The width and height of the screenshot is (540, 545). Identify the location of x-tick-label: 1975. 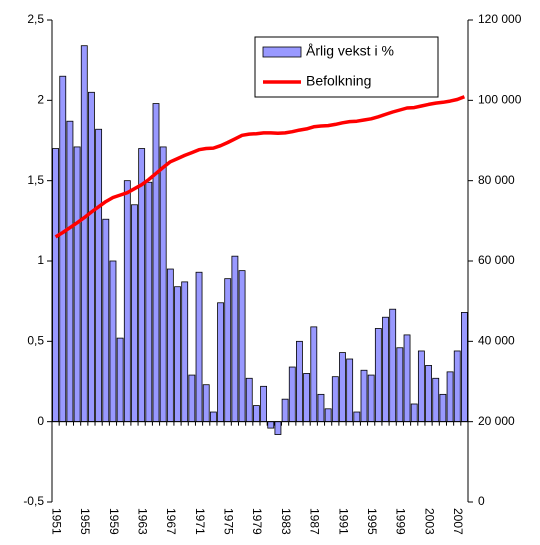
(229, 521).